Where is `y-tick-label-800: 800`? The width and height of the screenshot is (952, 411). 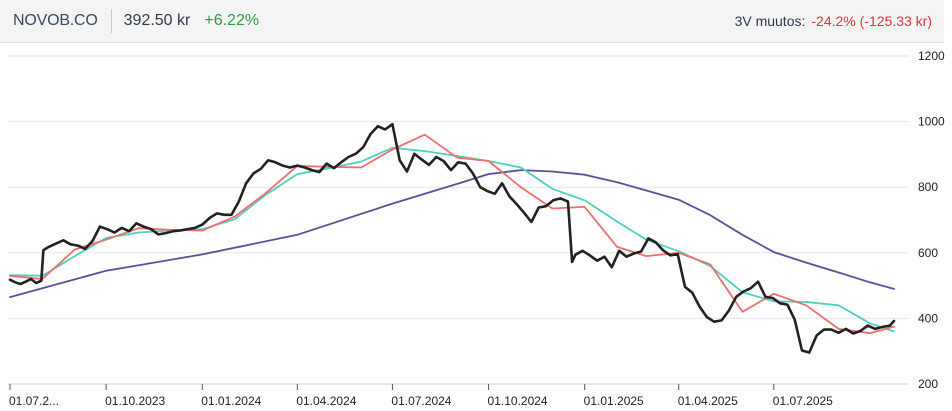 y-tick-label-800: 800 is located at coordinates (928, 187).